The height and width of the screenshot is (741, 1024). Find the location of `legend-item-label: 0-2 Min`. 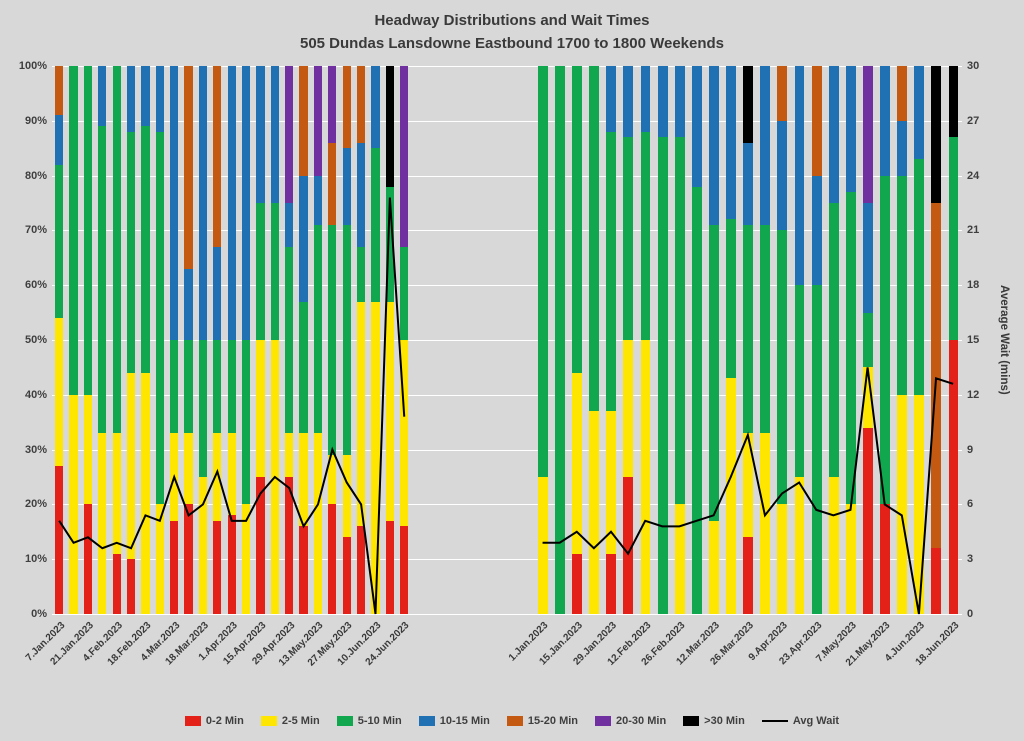

legend-item-label: 0-2 Min is located at coordinates (224, 721).